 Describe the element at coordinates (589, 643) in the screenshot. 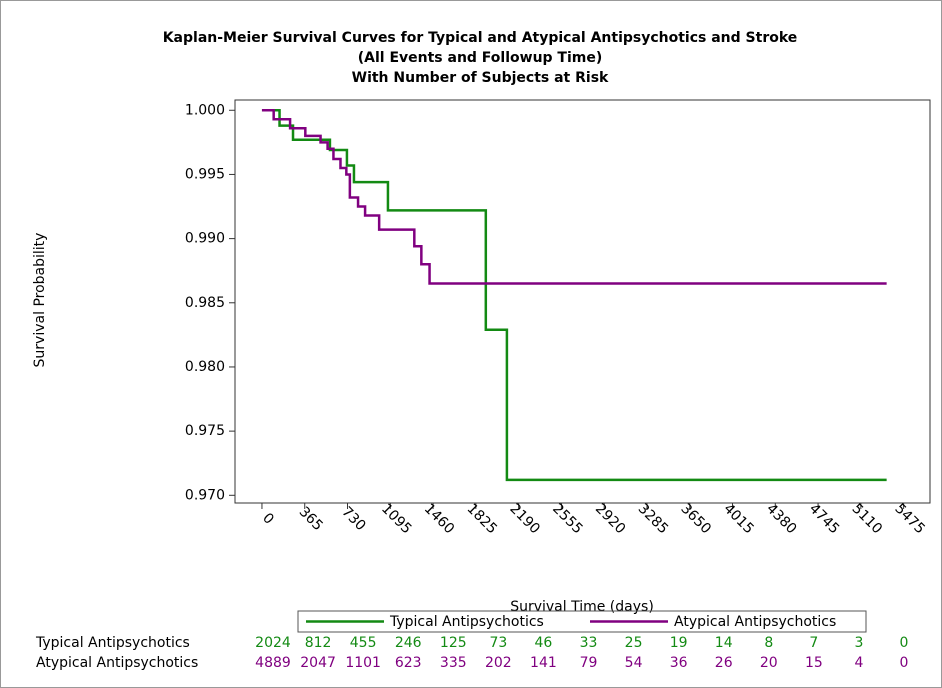

I see `risk-count: 33` at that location.